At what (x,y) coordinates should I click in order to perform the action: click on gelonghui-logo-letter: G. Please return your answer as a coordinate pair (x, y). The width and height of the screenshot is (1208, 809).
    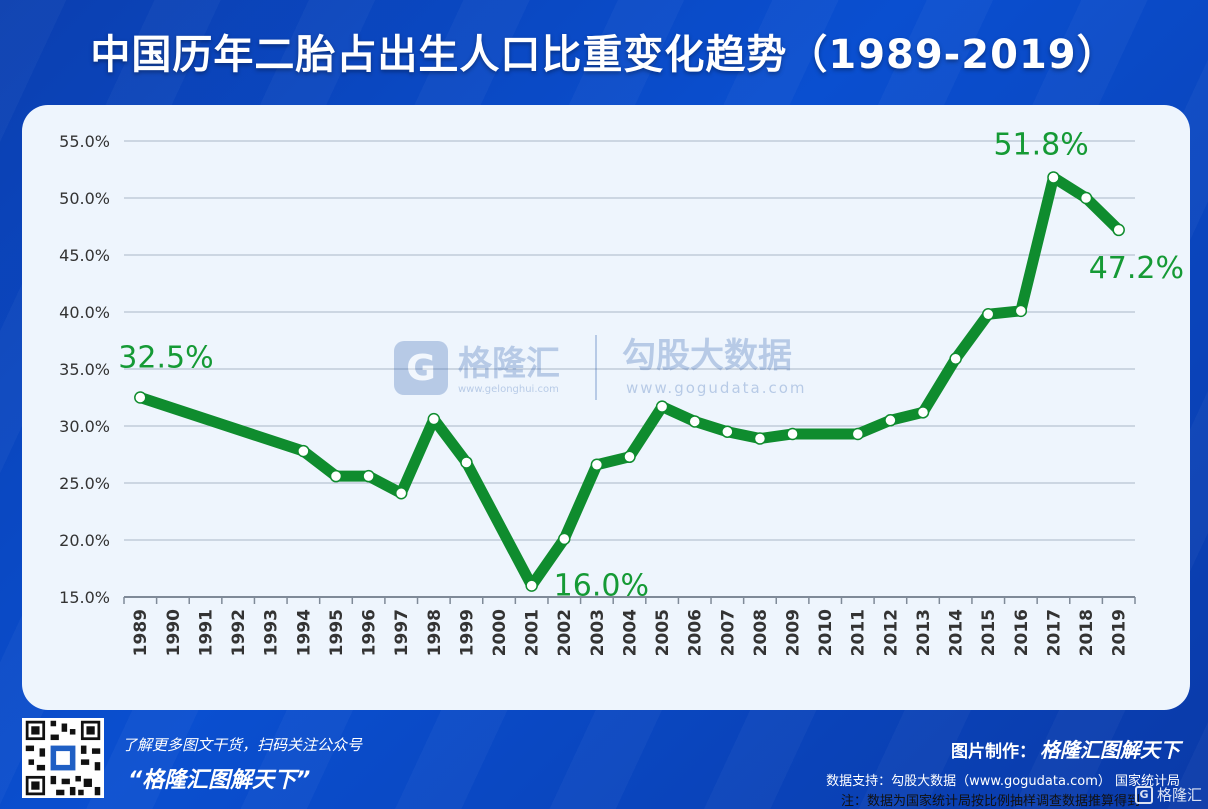
    Looking at the image, I should click on (421, 368).